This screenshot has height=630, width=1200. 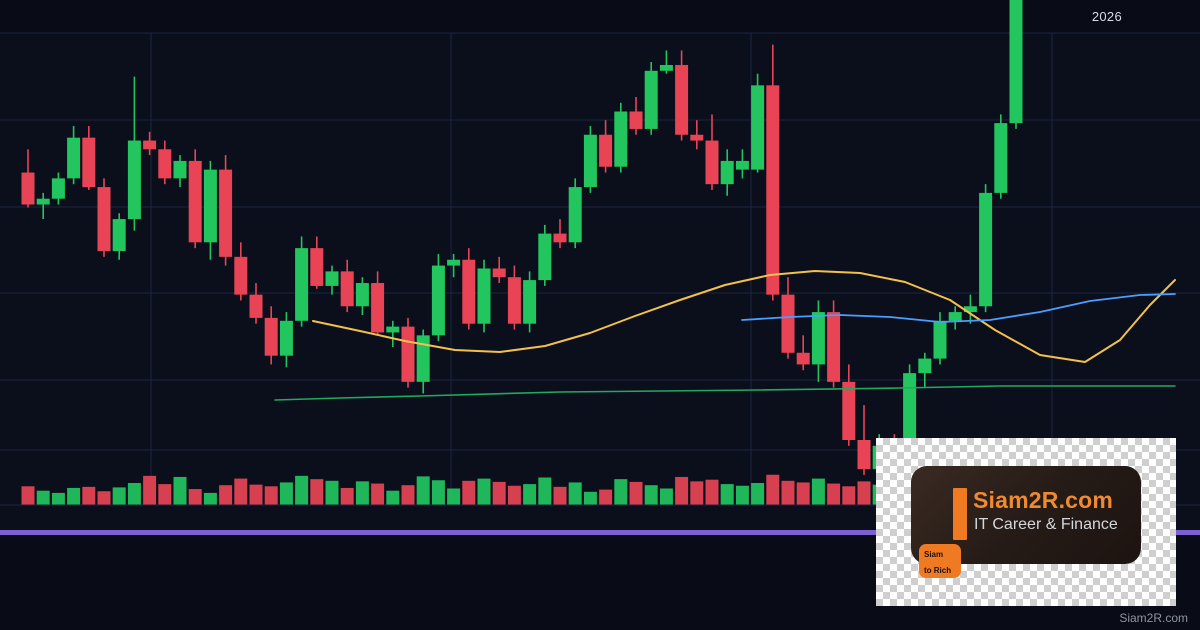 I want to click on logo-name: Siam2R.com, so click(x=1043, y=500).